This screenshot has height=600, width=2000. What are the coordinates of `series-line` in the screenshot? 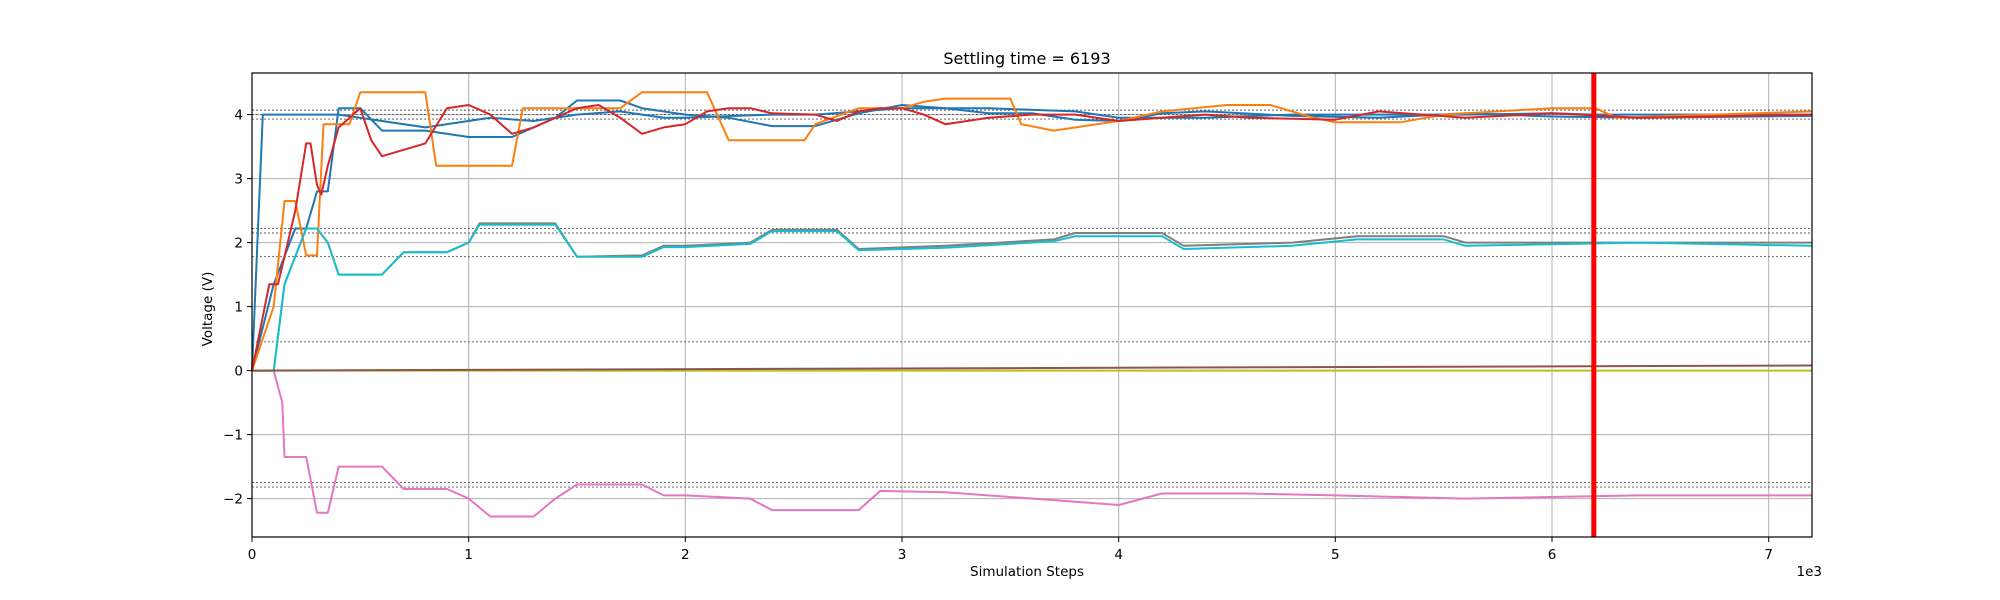 It's located at (1032, 368).